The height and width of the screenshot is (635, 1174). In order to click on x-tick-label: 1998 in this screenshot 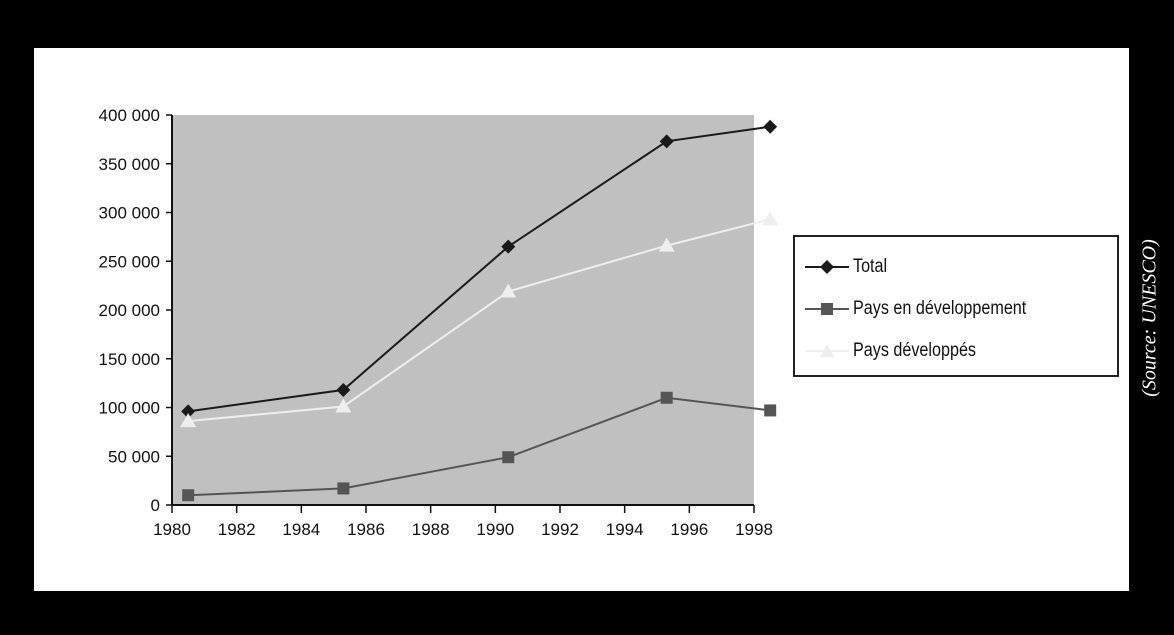, I will do `click(754, 529)`.